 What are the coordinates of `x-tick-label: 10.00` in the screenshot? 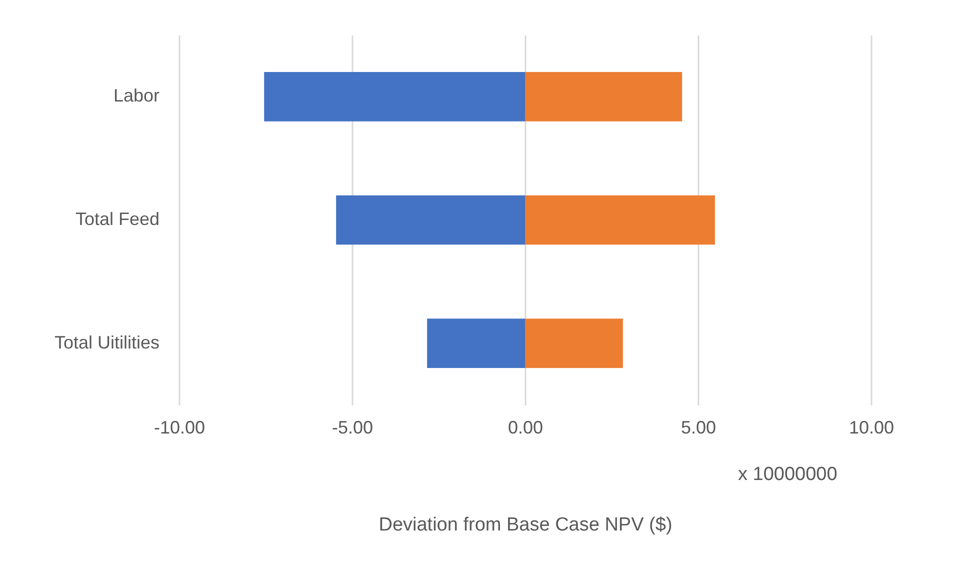 It's located at (871, 428).